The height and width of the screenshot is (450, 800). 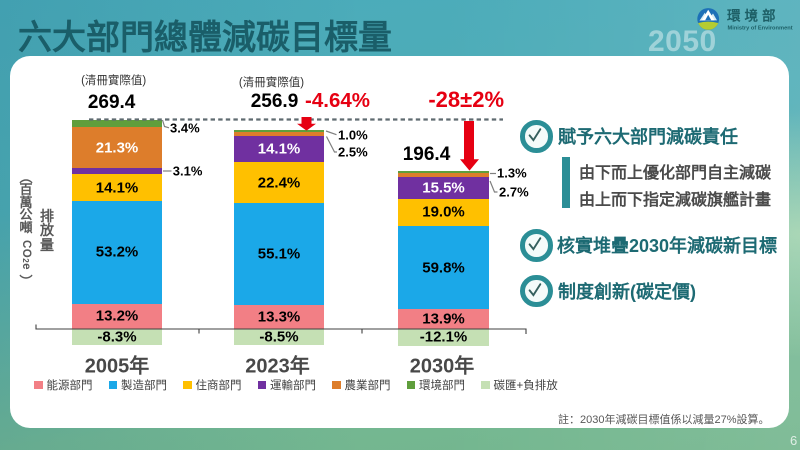 What do you see at coordinates (753, 16) in the screenshot?
I see `svg-text: 環境部` at bounding box center [753, 16].